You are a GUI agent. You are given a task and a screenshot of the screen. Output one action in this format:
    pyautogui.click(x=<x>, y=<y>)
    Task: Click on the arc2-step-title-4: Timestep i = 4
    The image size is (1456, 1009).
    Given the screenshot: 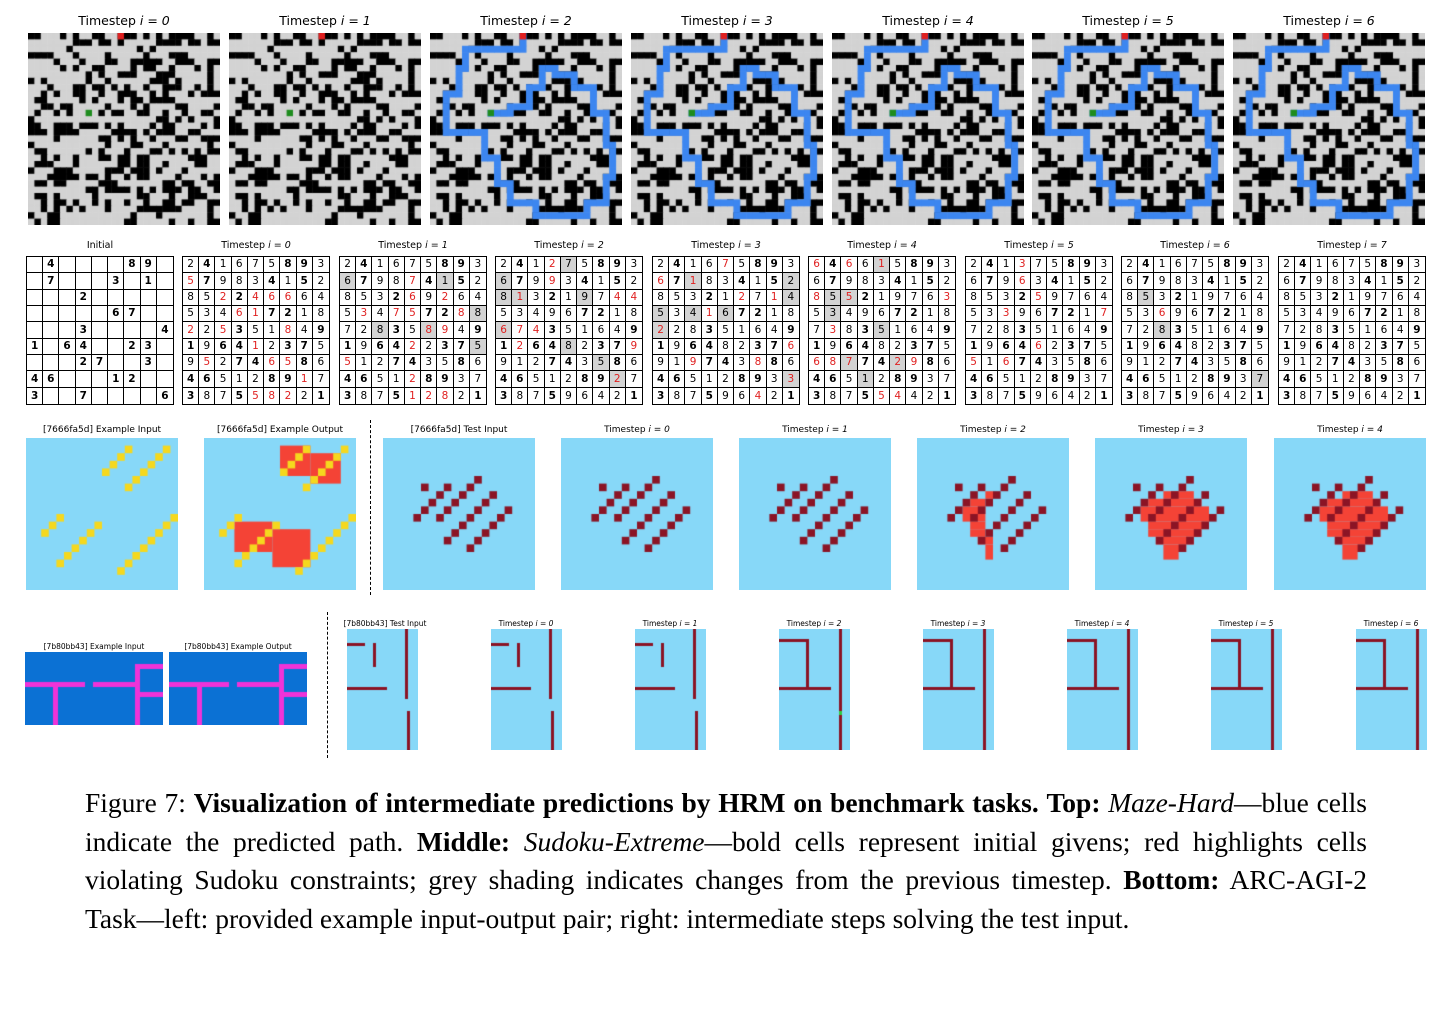 What is the action you would take?
    pyautogui.click(x=1102, y=623)
    